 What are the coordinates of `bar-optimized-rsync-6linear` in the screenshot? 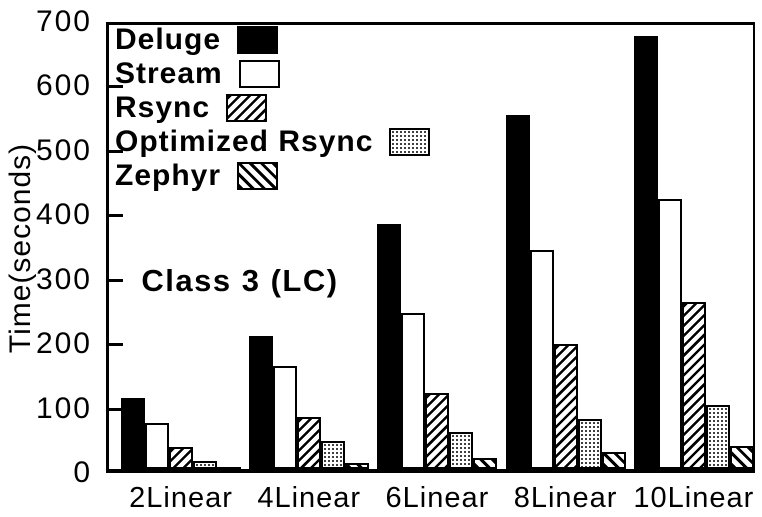 It's located at (461, 450).